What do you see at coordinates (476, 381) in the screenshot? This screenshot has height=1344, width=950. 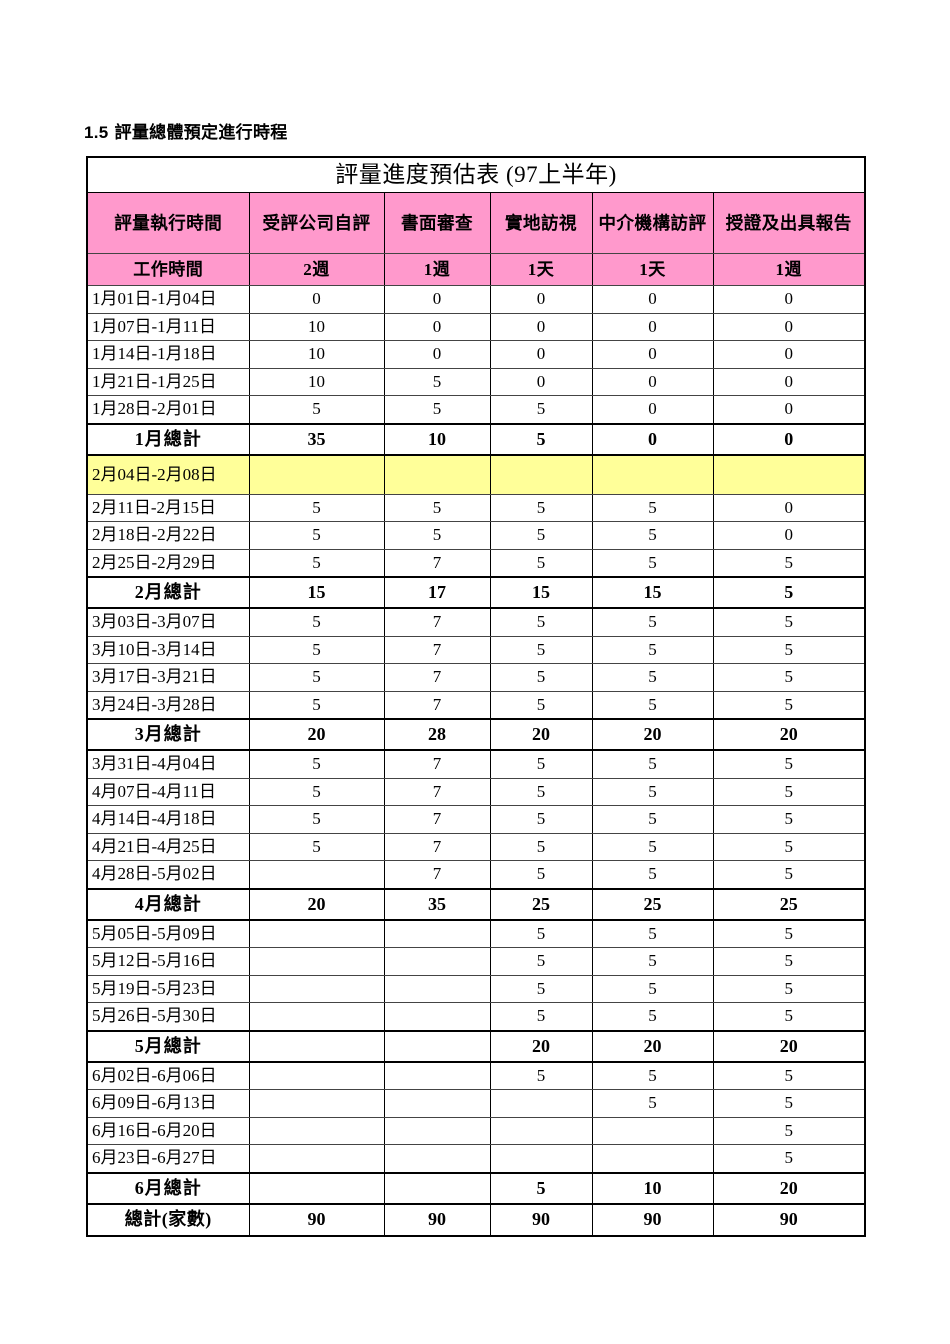 I see `table-row: 1月21日-1月25日 10 5 0 0 0` at bounding box center [476, 381].